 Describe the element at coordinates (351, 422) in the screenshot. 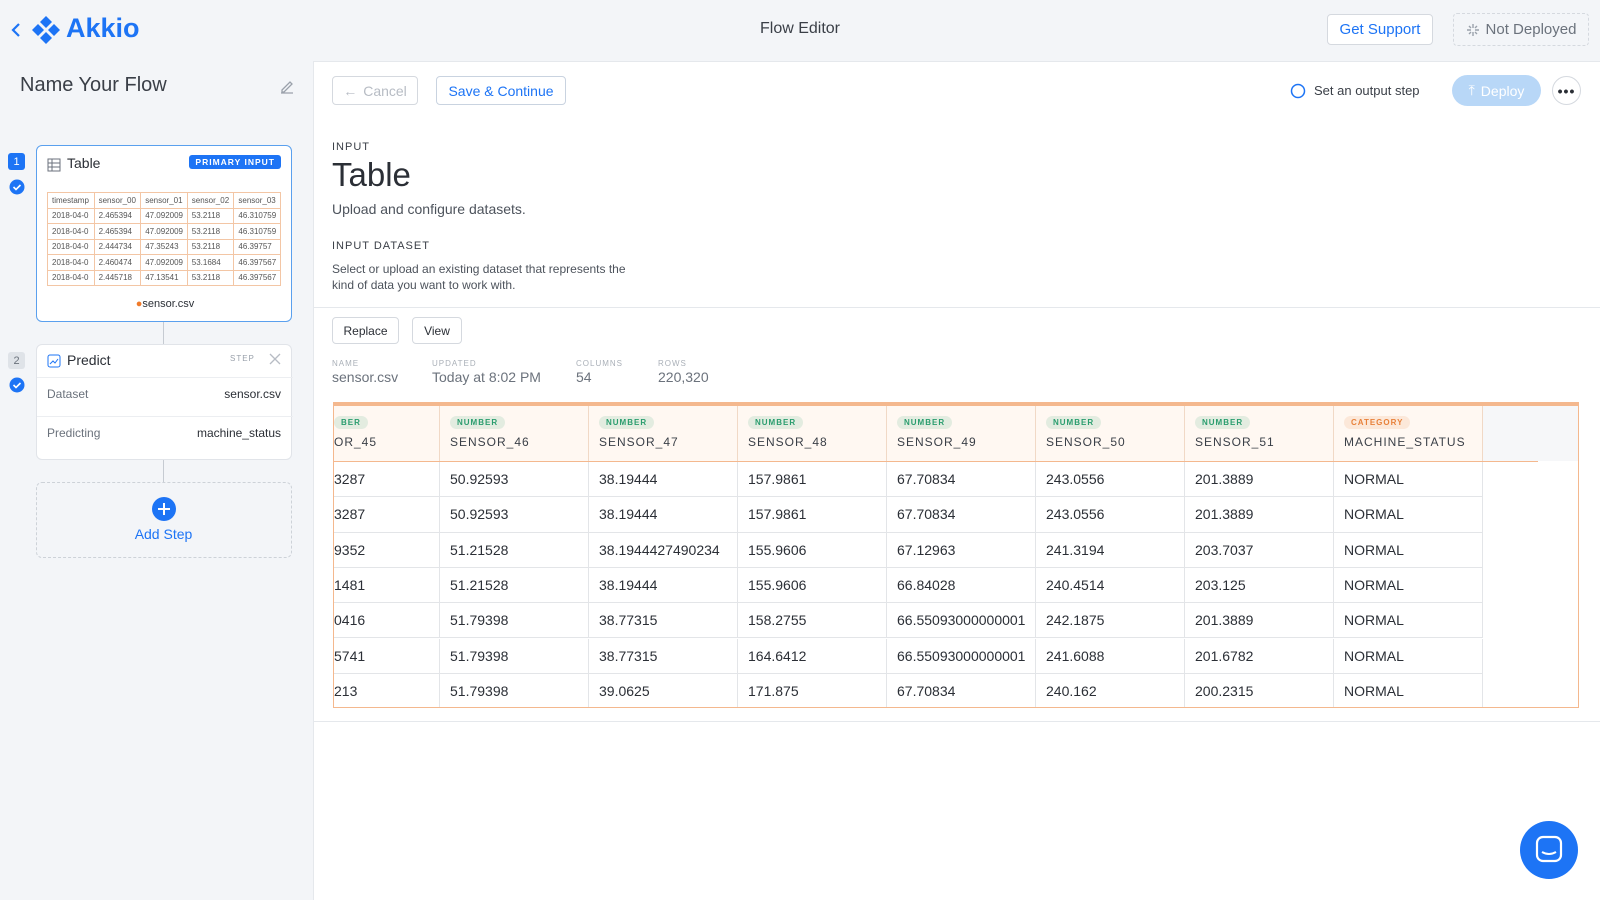

I see `column-type: BER` at that location.